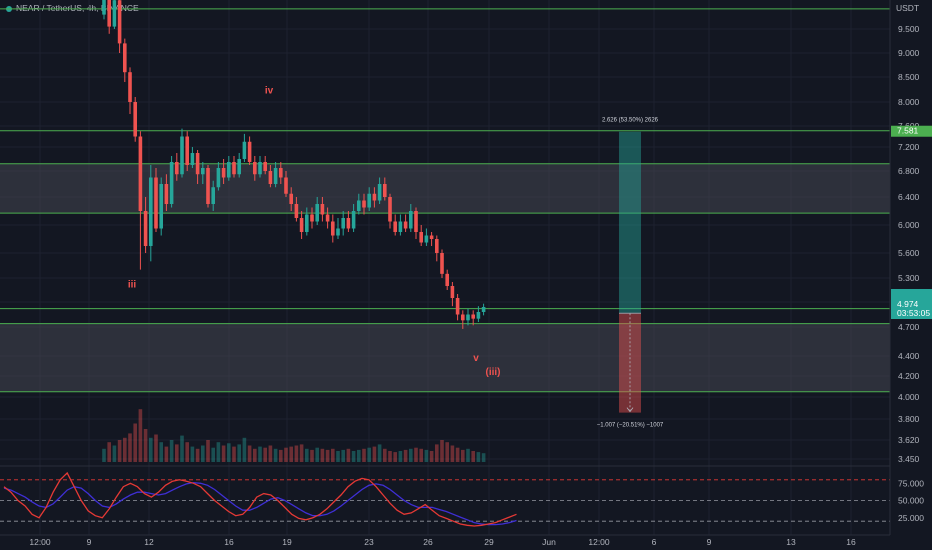  Describe the element at coordinates (907, 8) in the screenshot. I see `currency-label: USDT` at that location.